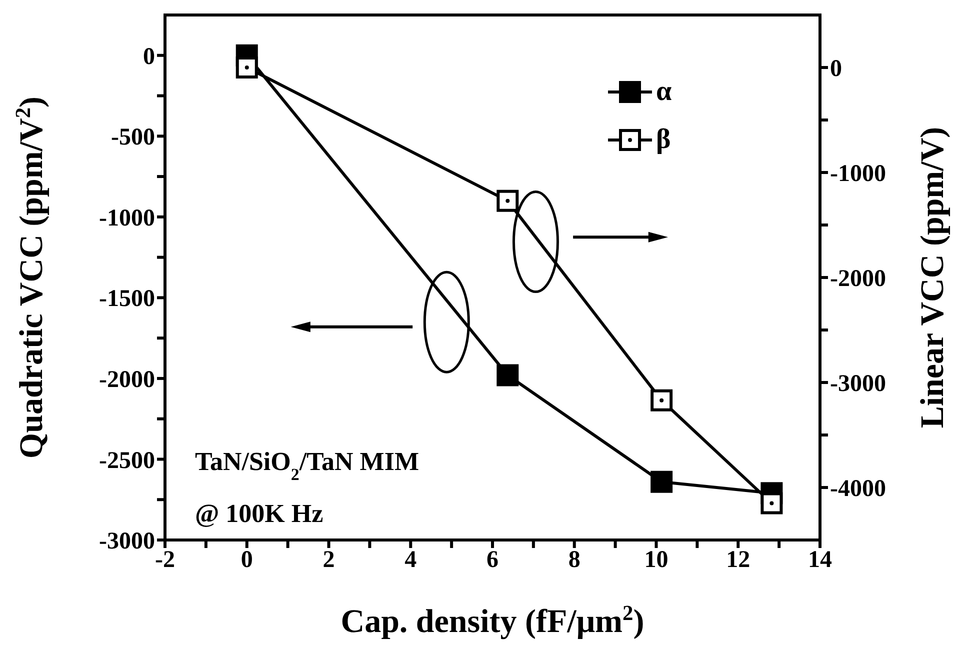 Image resolution: width=961 pixels, height=657 pixels. Describe the element at coordinates (933, 277) in the screenshot. I see `y2-axis-title: Linear VCC (ppm/V)` at that location.